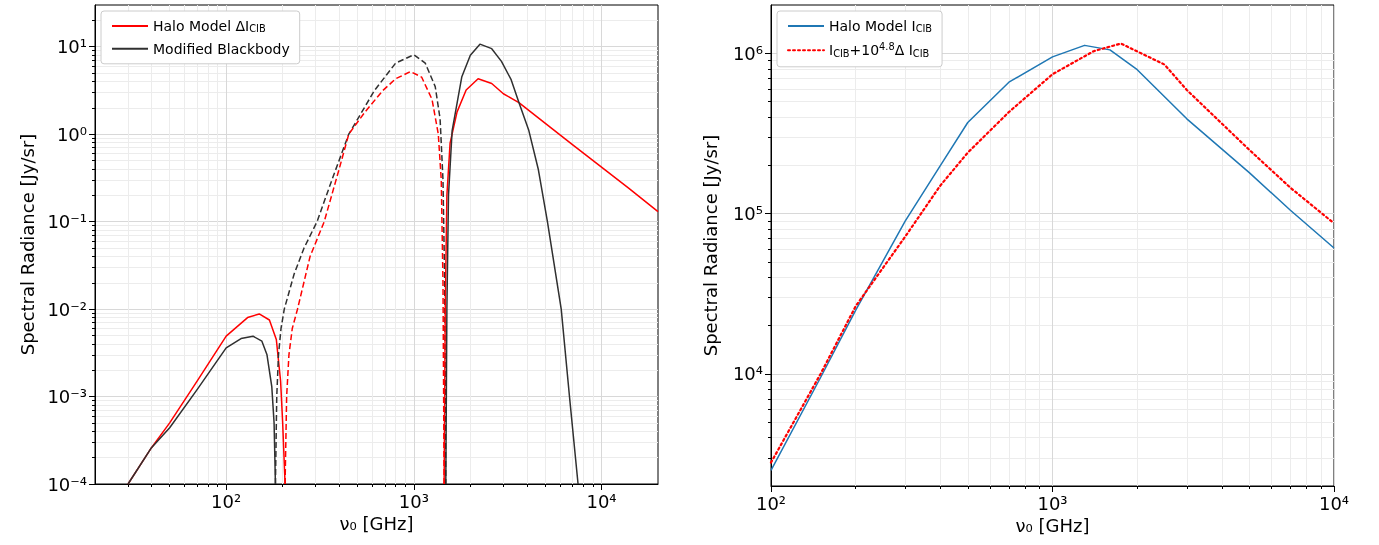 This screenshot has height=545, width=1379. I want to click on y-tick-label: 10⁻³, so click(67, 397).